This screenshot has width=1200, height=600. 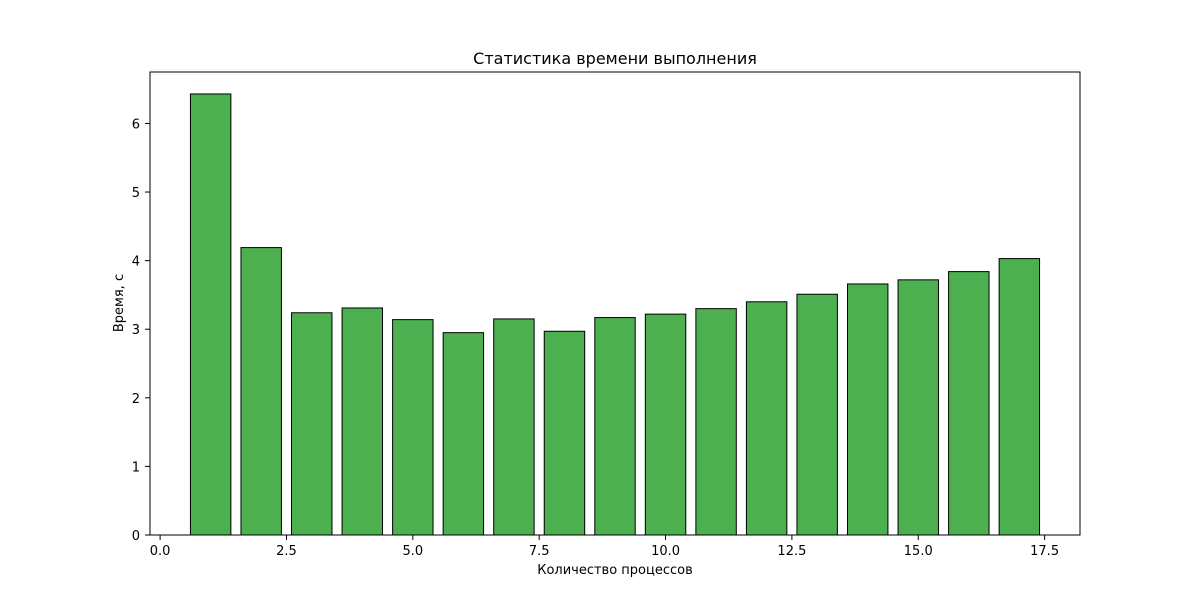 What do you see at coordinates (615, 570) in the screenshot?
I see `x-axis-title: Количество процессов` at bounding box center [615, 570].